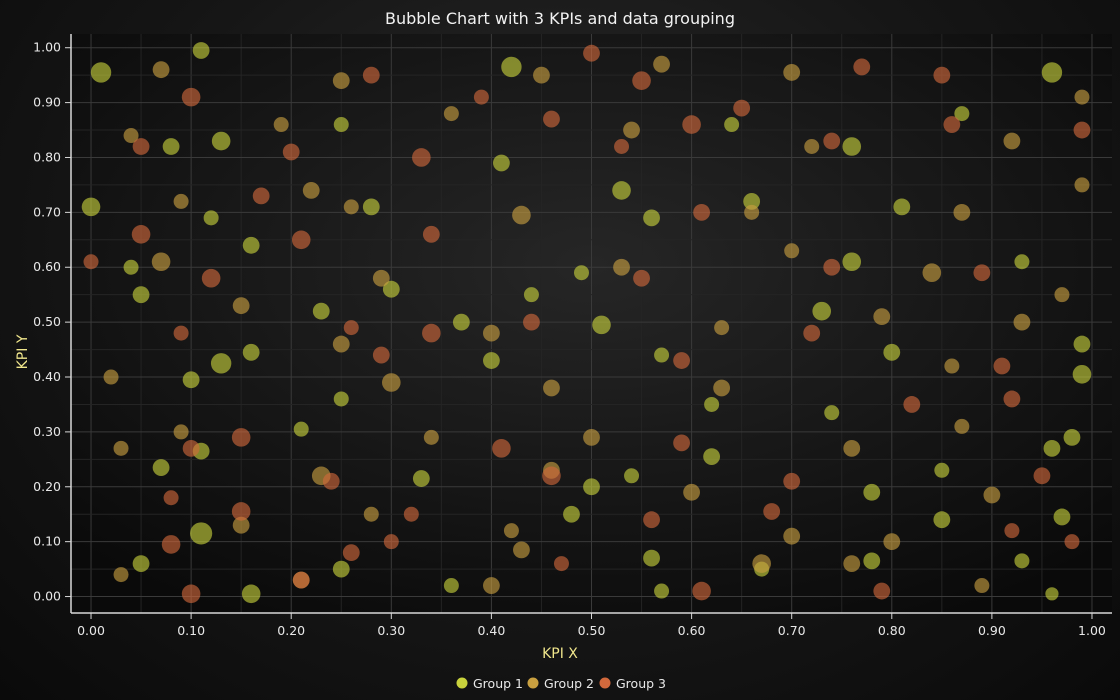  Describe the element at coordinates (560, 654) in the screenshot. I see `x-axis-title: KPI X` at that location.